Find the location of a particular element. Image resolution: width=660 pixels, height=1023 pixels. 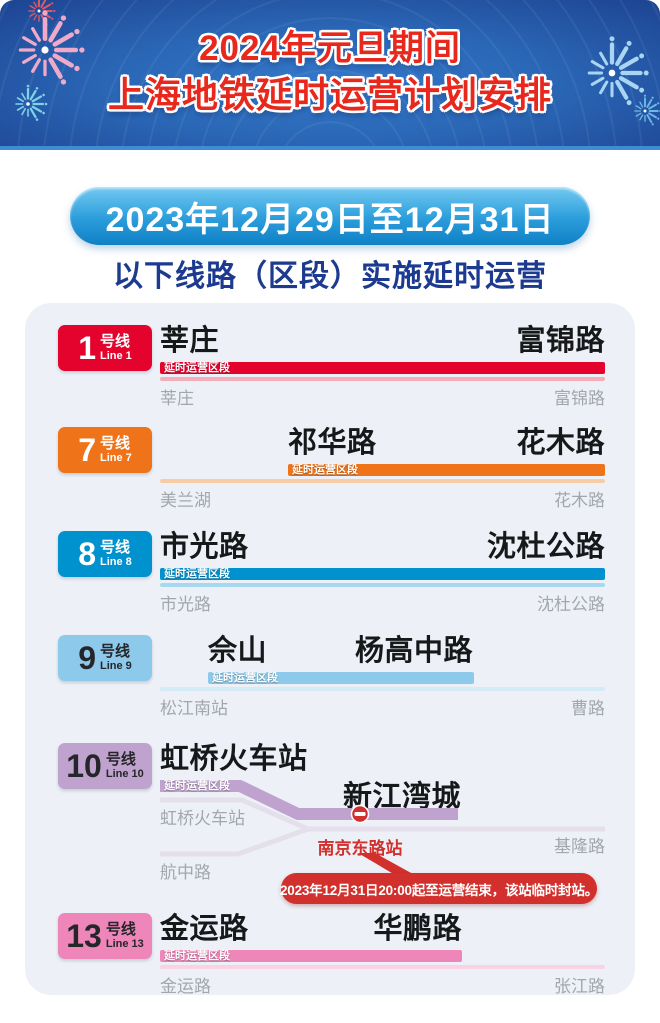

closed-station-label: 南京东路站 is located at coordinates (360, 848).